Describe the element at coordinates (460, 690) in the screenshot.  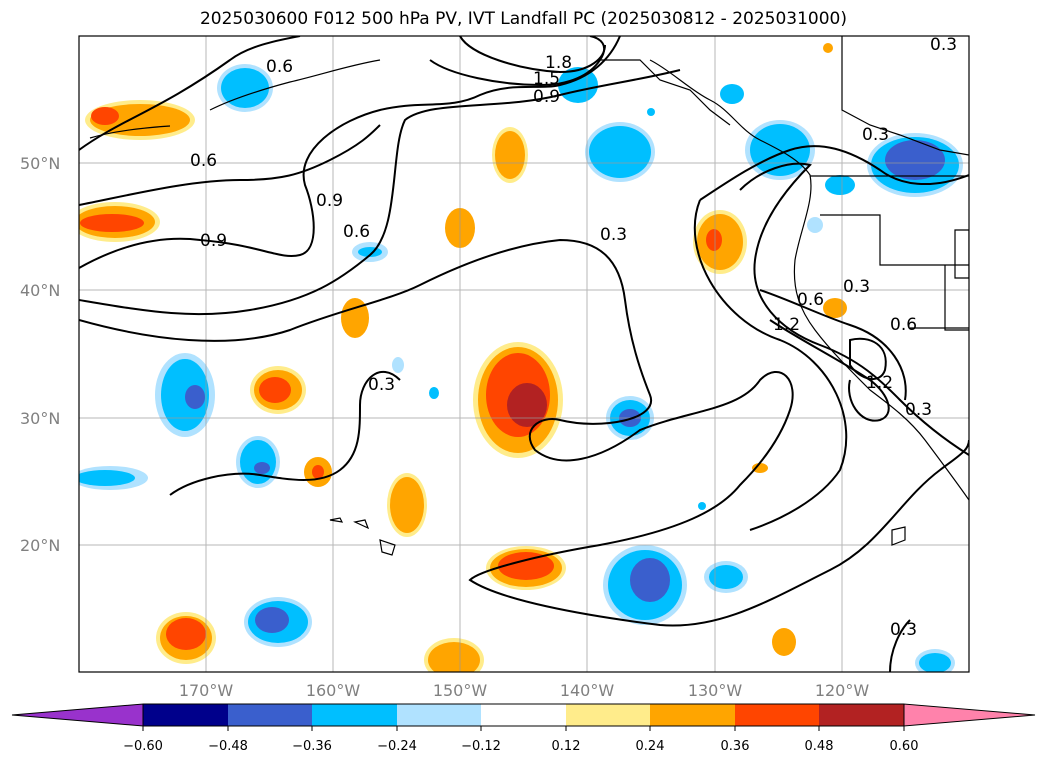
I see `lon-label-150w: 150°W` at that location.